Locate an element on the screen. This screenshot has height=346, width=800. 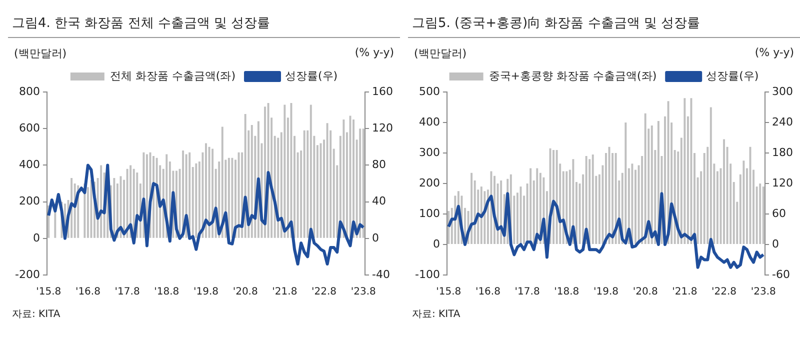
y-tick-label: 600 is located at coordinates (29, 127).